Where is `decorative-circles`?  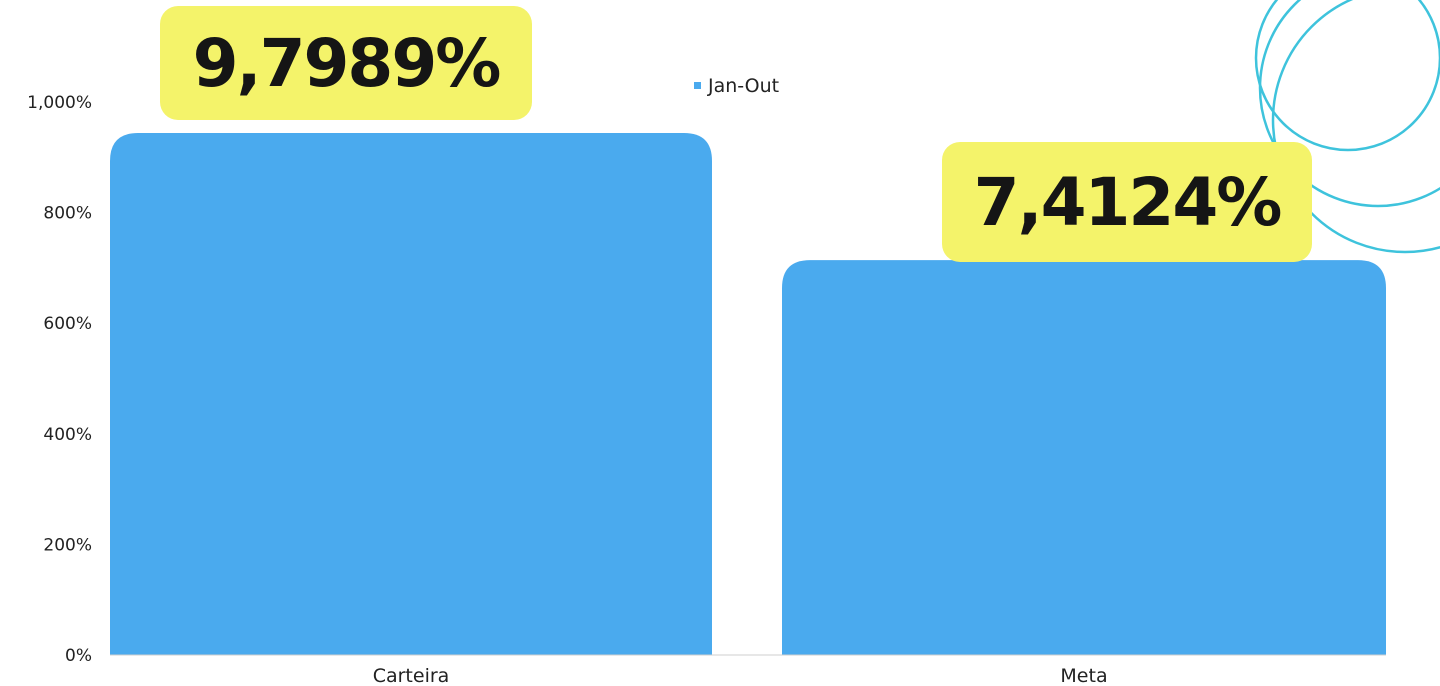 decorative-circles is located at coordinates (1347, 127).